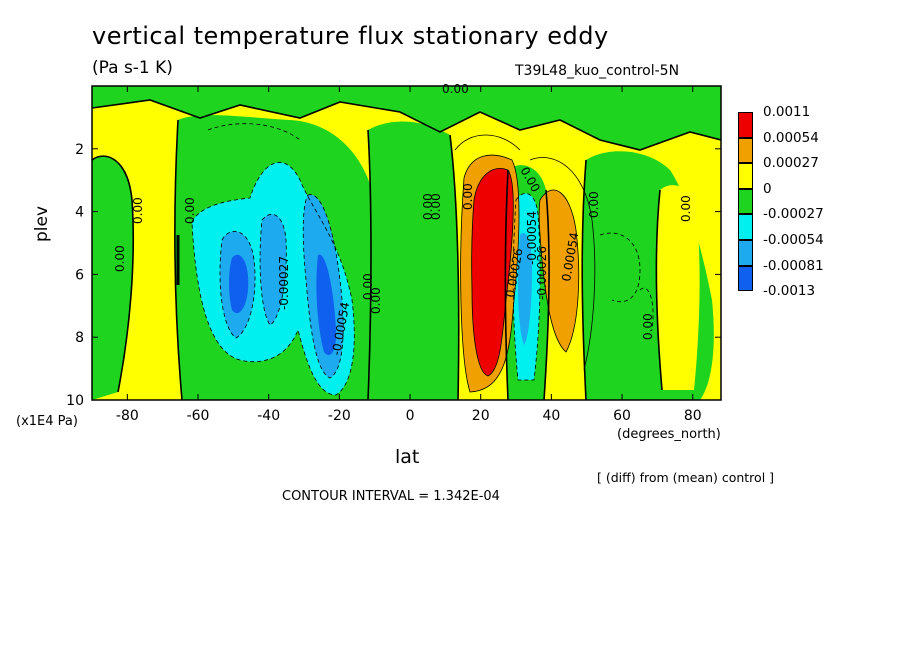  What do you see at coordinates (686, 477) in the screenshot?
I see `diff-note: [ (diff) from (mean) control ]` at bounding box center [686, 477].